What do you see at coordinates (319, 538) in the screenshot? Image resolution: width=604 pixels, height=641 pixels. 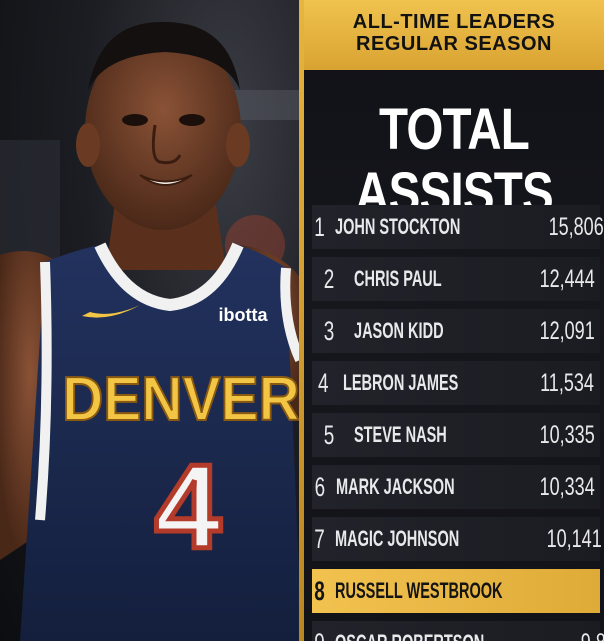 I see `leader-rank: 7` at bounding box center [319, 538].